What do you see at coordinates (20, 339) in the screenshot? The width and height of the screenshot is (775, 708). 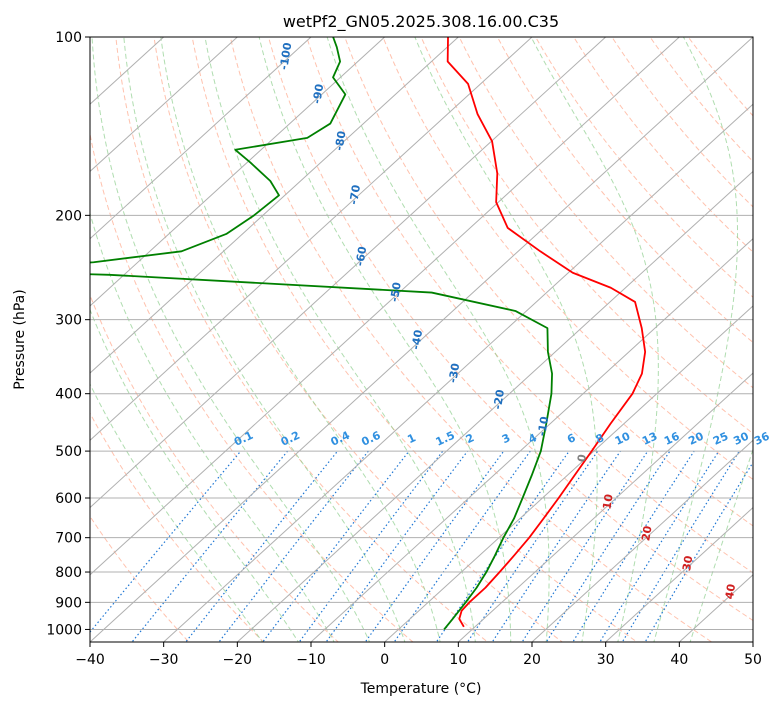 I see `y-axis-label: Pressure (hPa)` at bounding box center [20, 339].